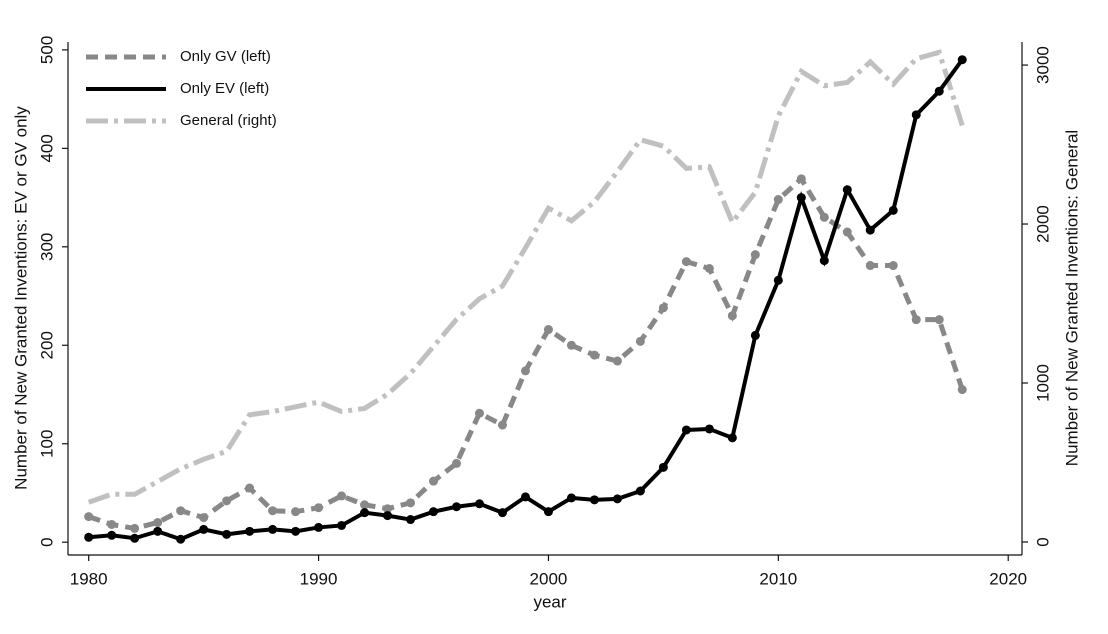 Image resolution: width=1108 pixels, height=634 pixels. Describe the element at coordinates (225, 56) in the screenshot. I see `legend-label: Only GV (left)` at that location.